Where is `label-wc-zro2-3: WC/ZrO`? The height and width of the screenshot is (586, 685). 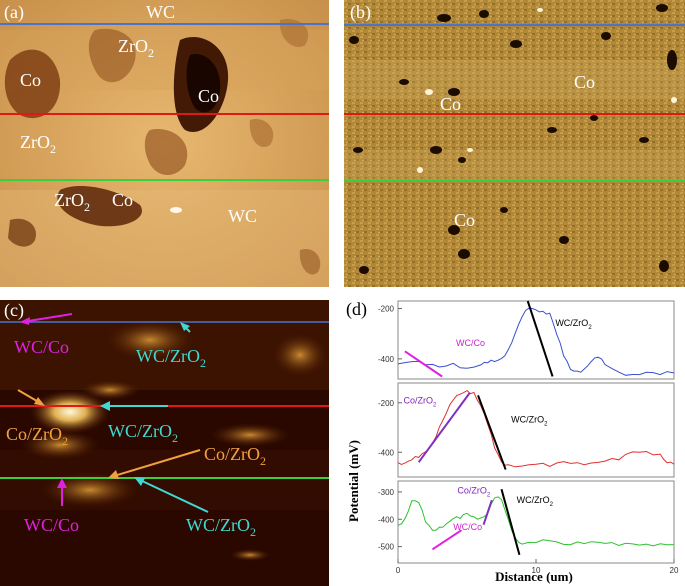 label-wc-zro2-3: WC/ZrO is located at coordinates (218, 525).